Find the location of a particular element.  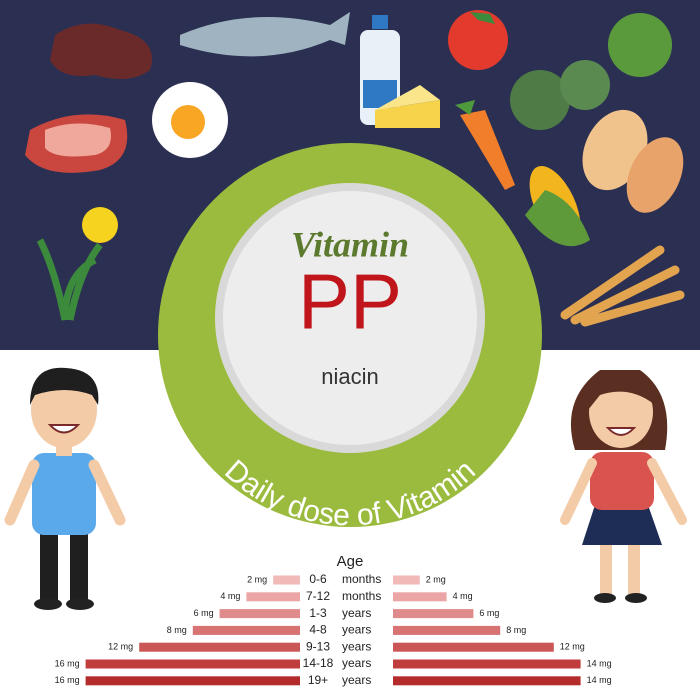

age-label: 14-18 is located at coordinates (318, 663).